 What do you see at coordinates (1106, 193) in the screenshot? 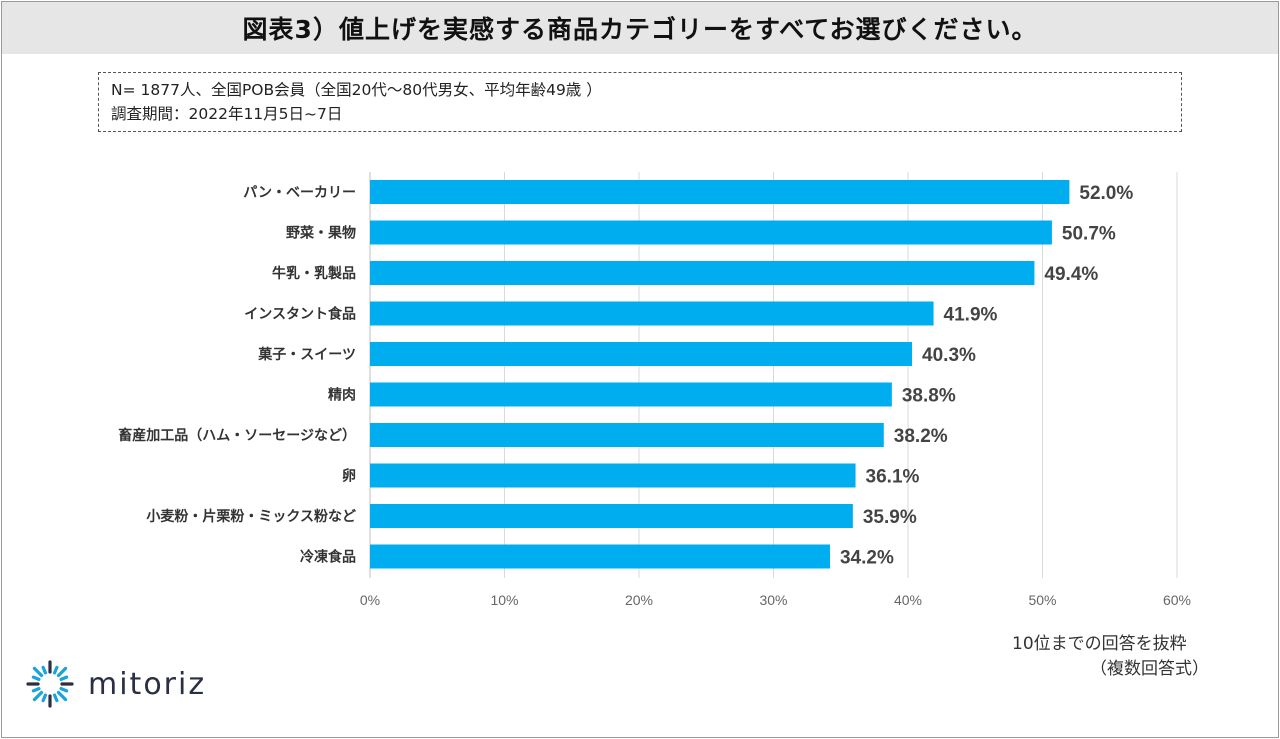
I see `data-label: 52.0%` at bounding box center [1106, 193].